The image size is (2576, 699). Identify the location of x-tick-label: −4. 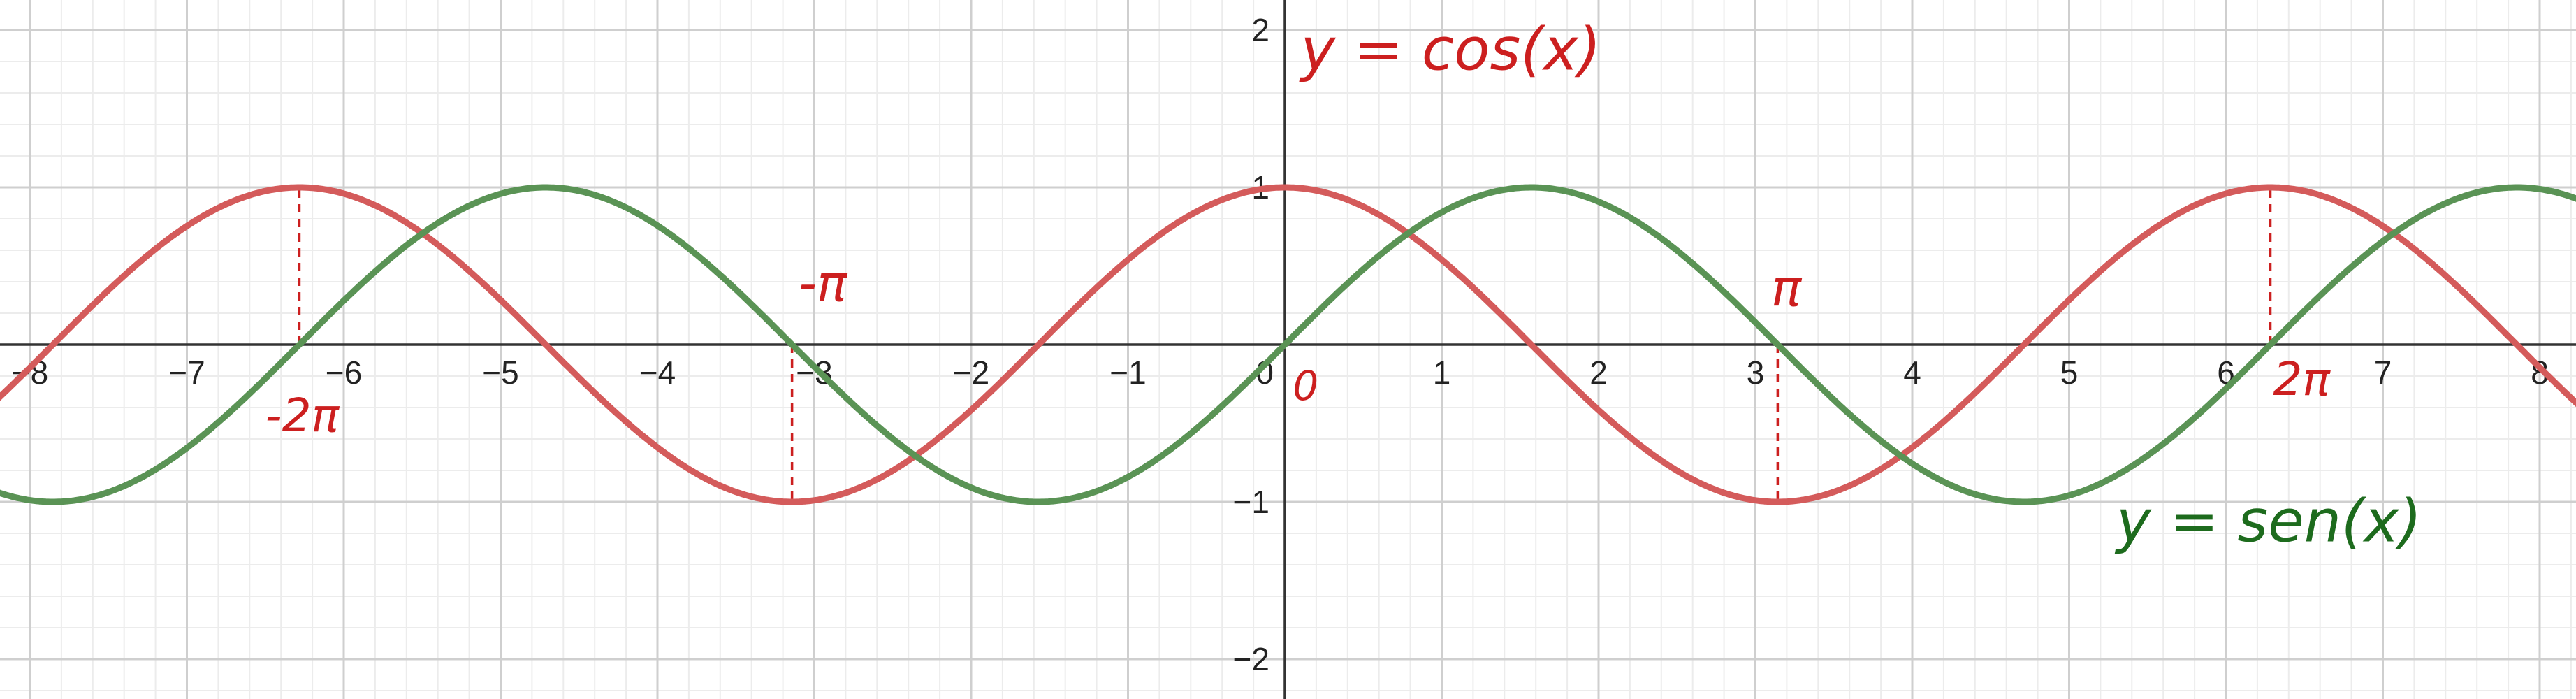
(657, 372).